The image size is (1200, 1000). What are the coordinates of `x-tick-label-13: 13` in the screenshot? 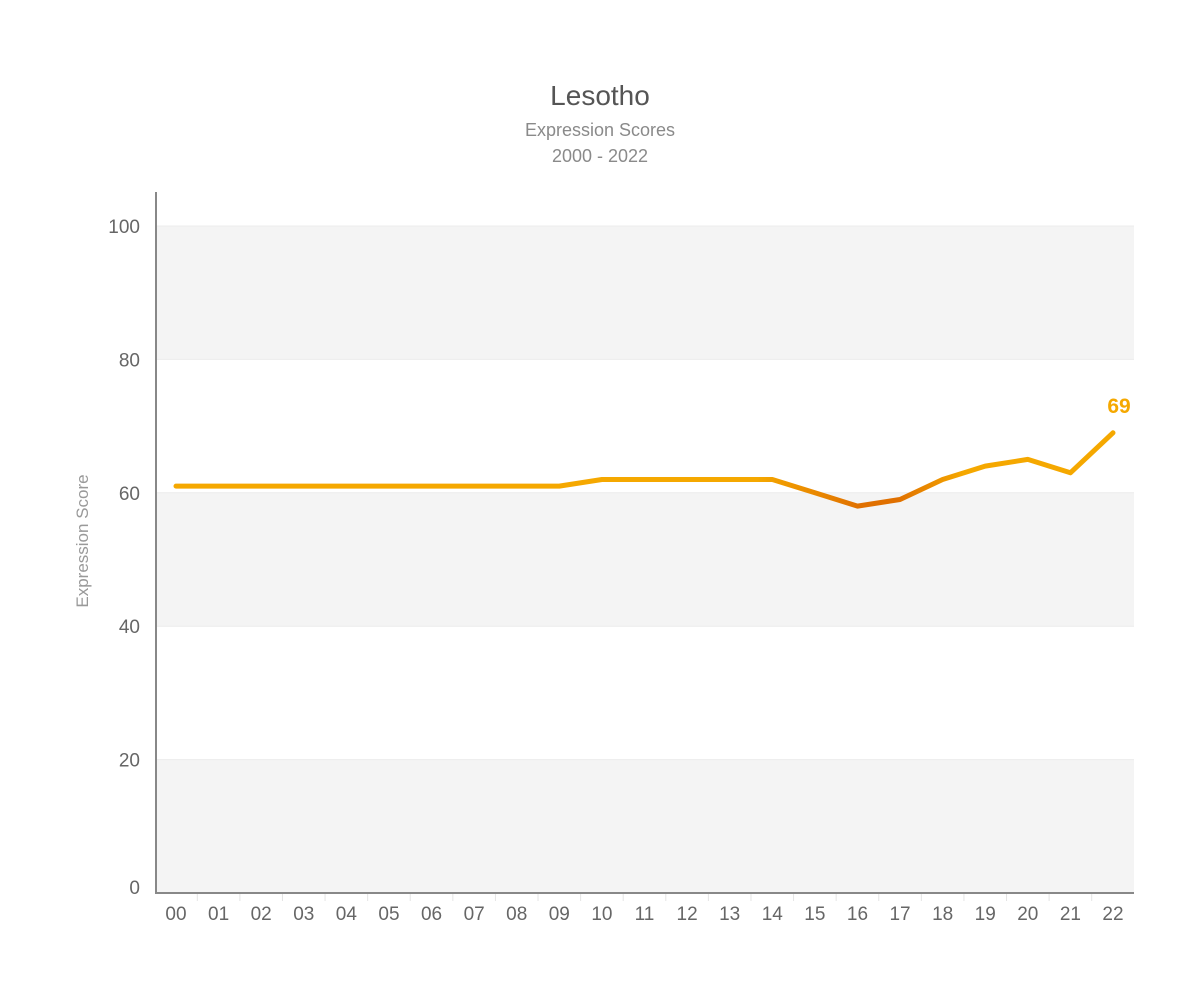 It's located at (729, 914).